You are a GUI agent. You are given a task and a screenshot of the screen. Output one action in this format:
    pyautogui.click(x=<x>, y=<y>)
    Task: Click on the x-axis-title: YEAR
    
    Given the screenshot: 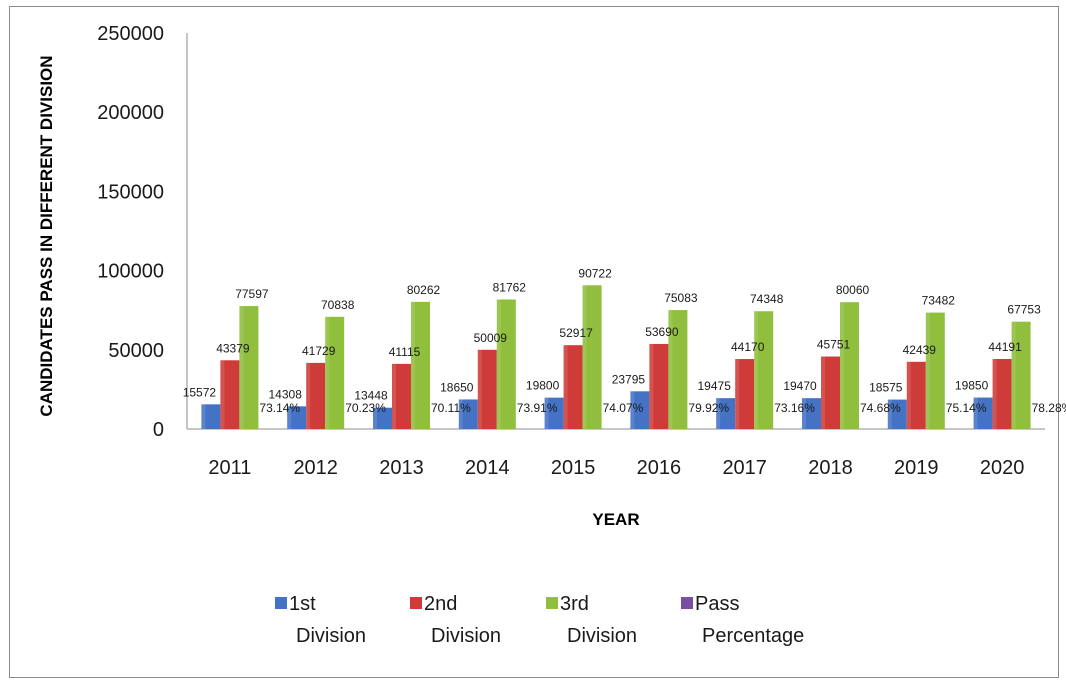 What is the action you would take?
    pyautogui.click(x=615, y=519)
    